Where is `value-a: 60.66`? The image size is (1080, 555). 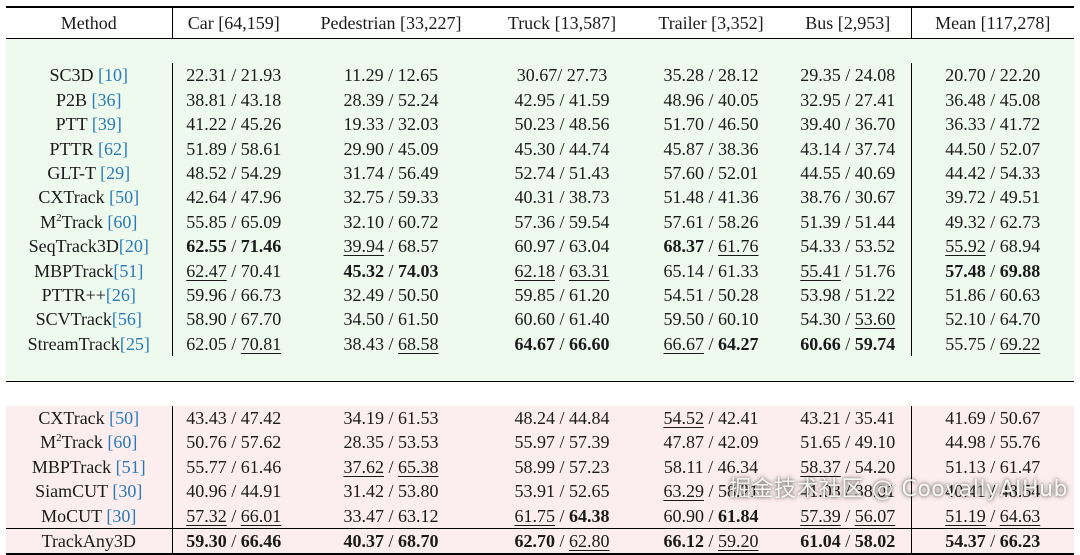 value-a: 60.66 is located at coordinates (820, 343).